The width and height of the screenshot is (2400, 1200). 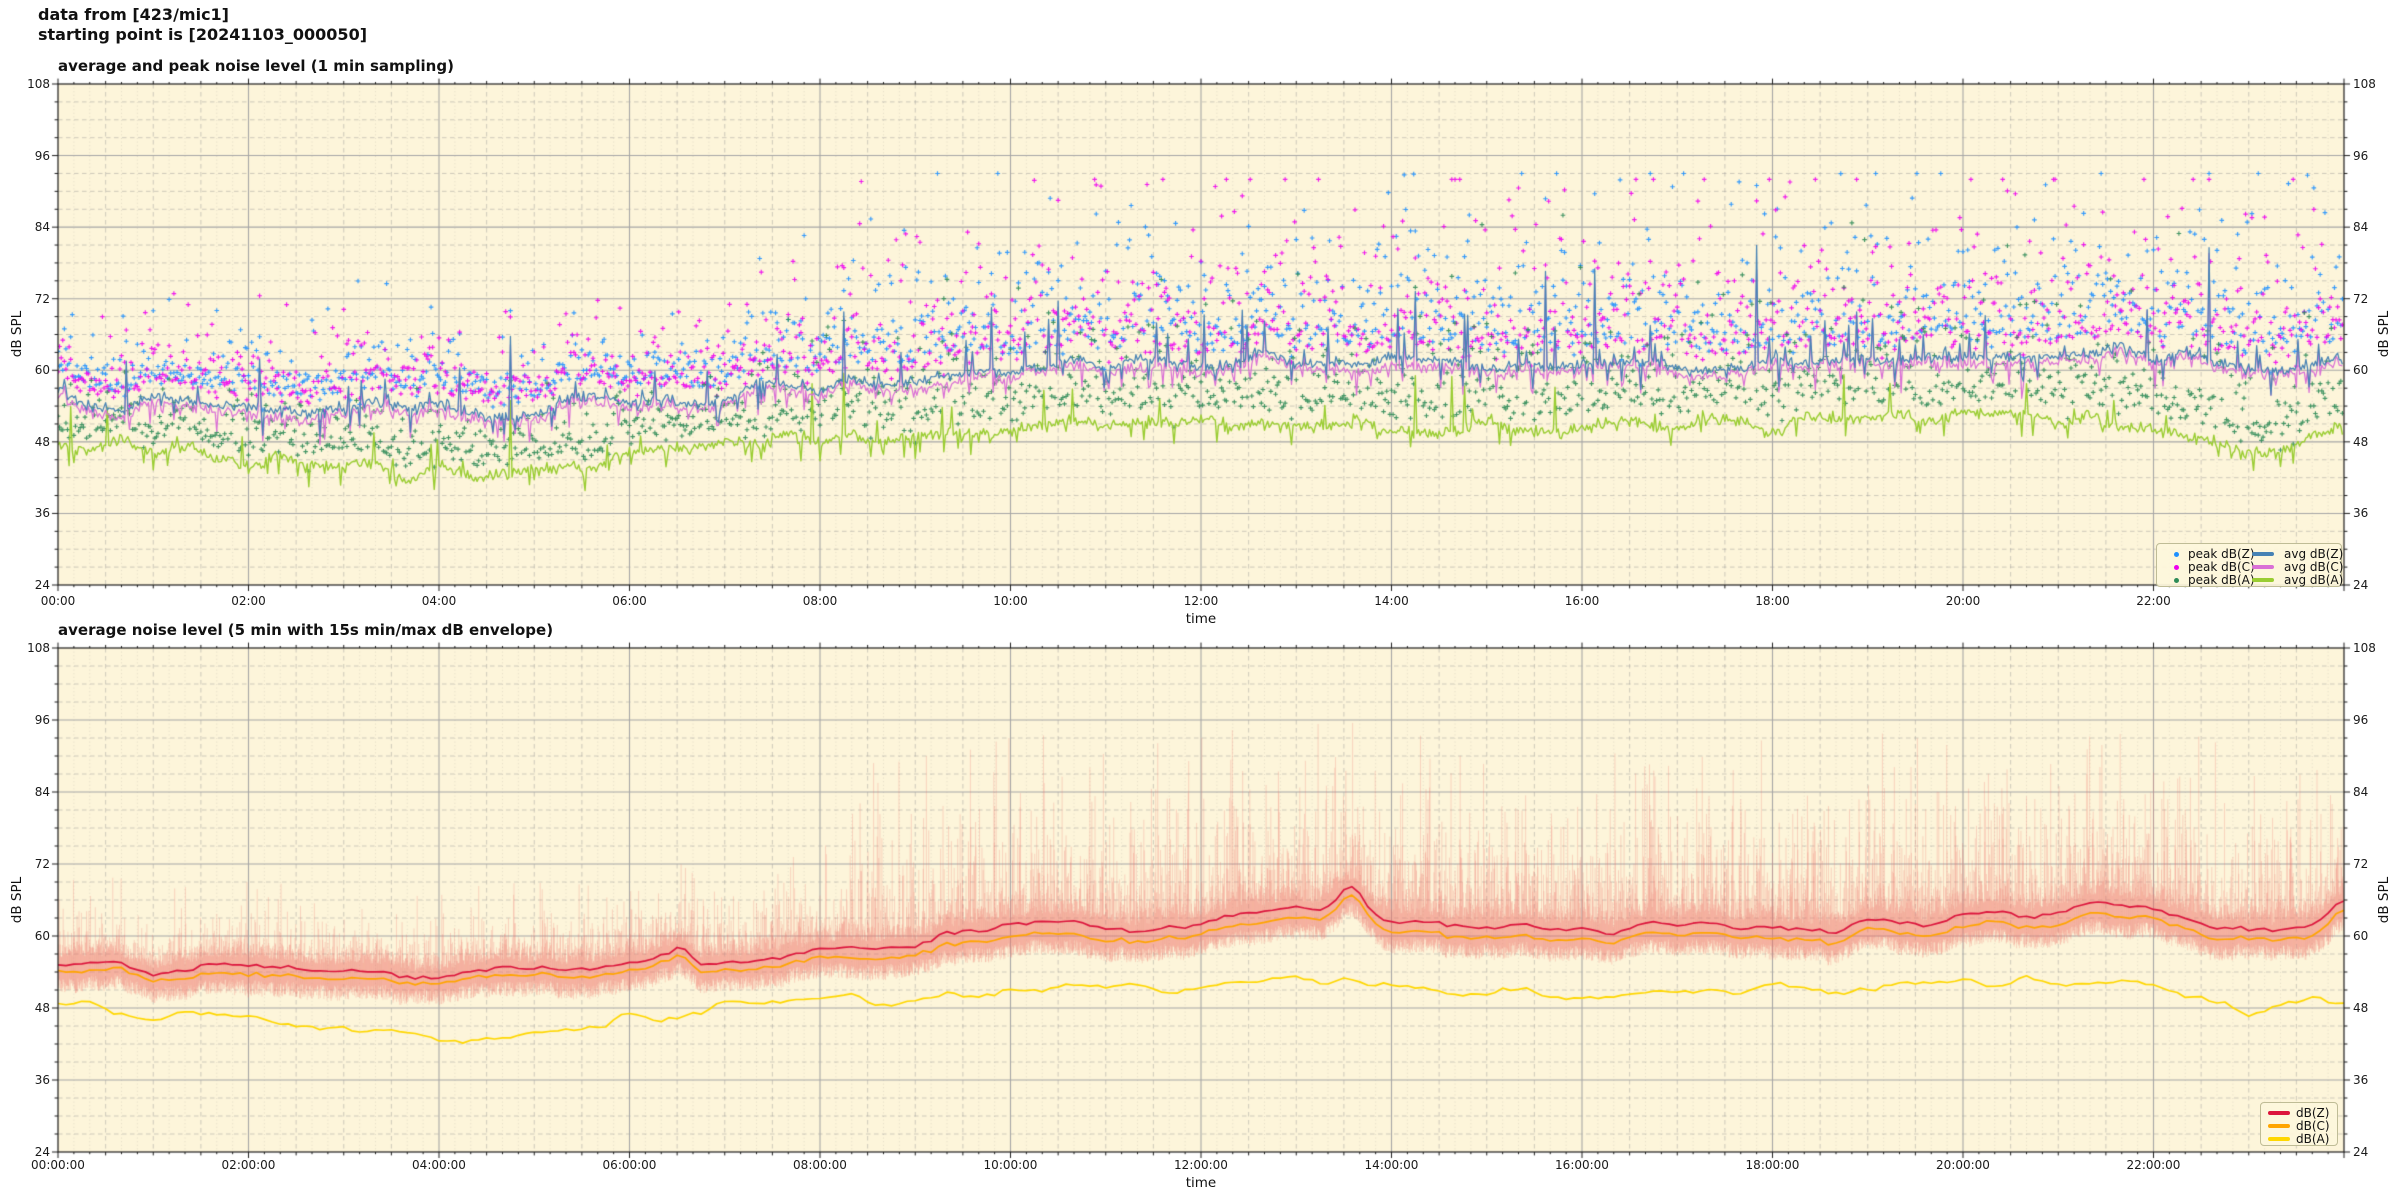 I want to click on legend-label-avg-dbc: avg dB(C), so click(x=2314, y=567).